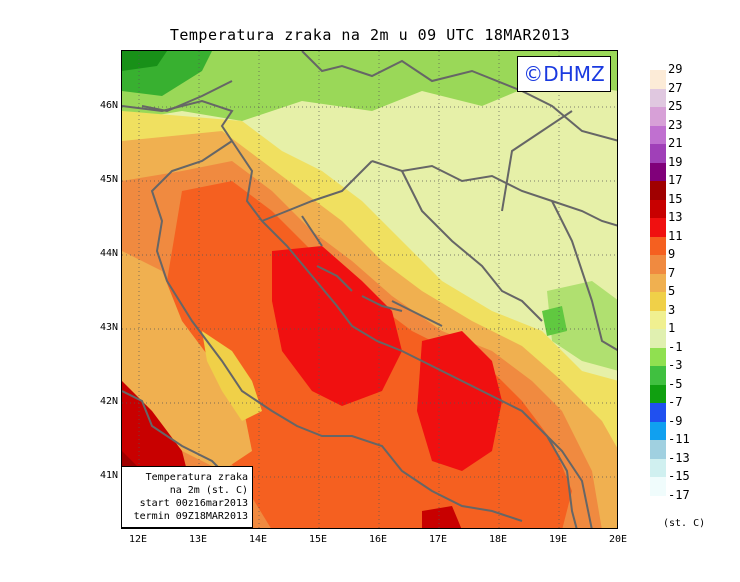 This screenshot has height=582, width=740. Describe the element at coordinates (318, 539) in the screenshot. I see `lon-label: 15E` at that location.